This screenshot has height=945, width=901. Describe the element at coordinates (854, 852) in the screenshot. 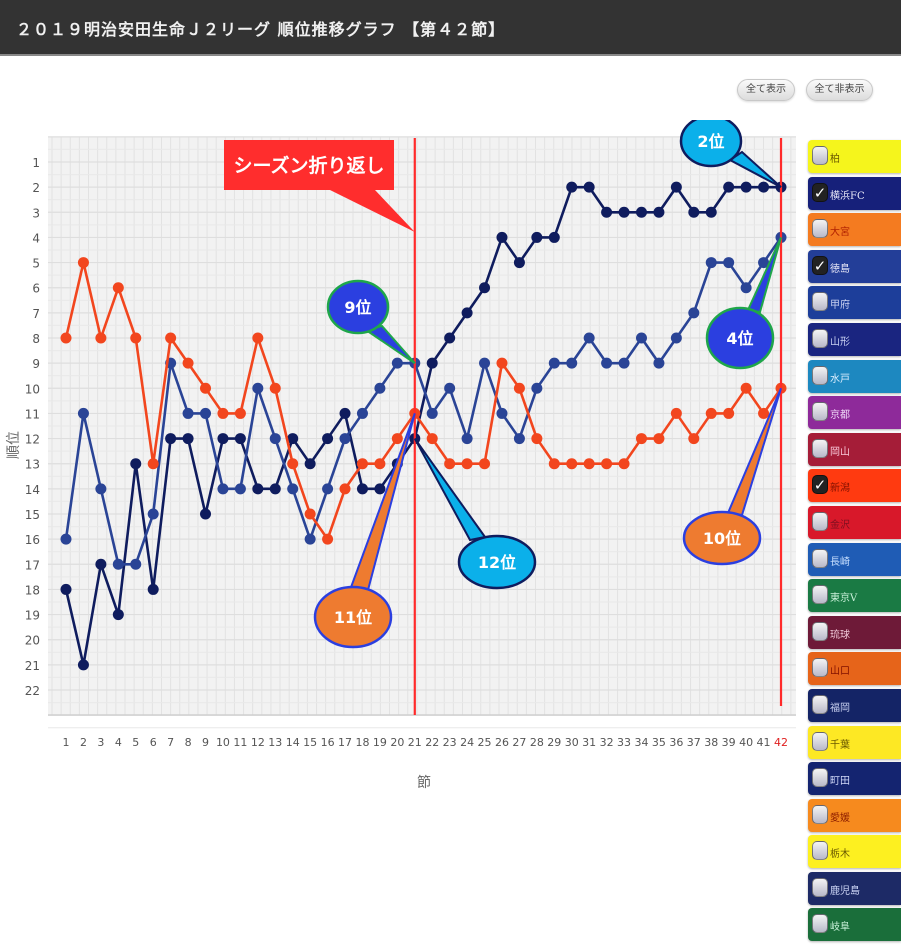

I see `legend-item: 栃木` at that location.